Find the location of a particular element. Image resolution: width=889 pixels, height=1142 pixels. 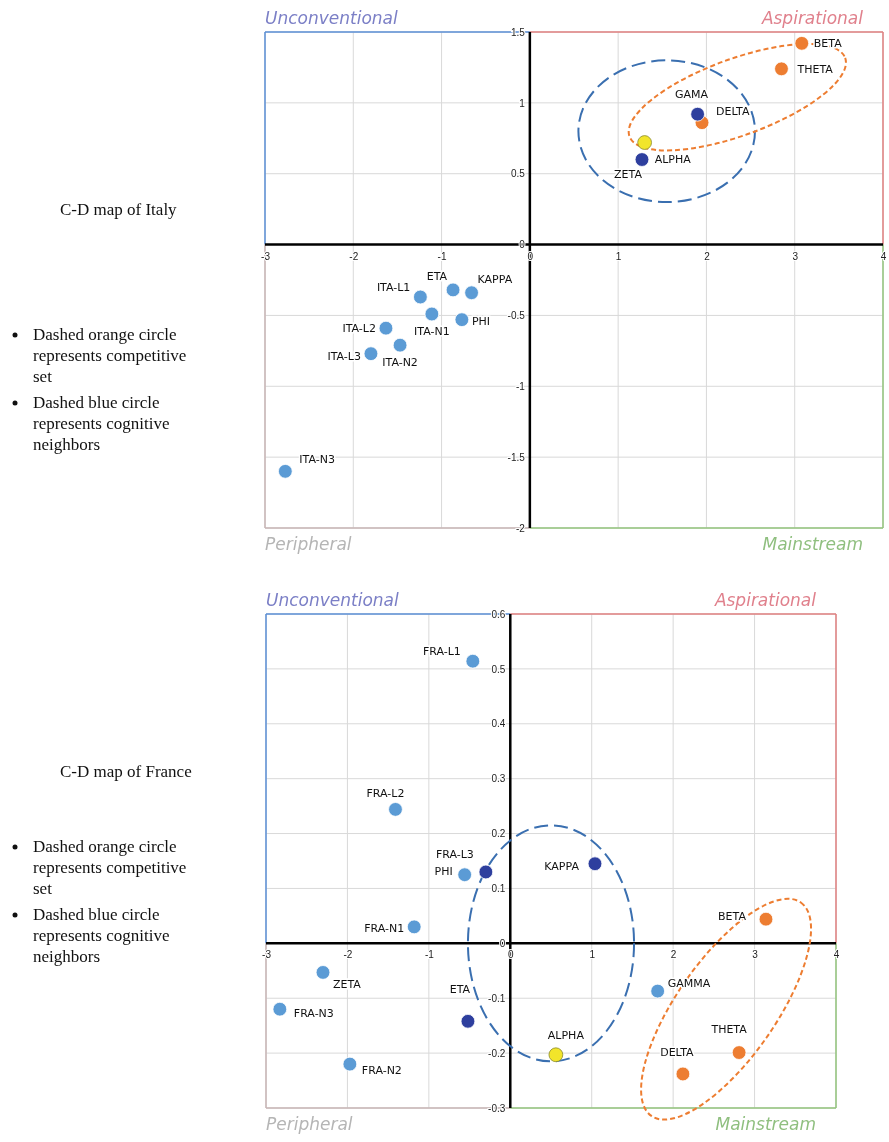

series-label: FRA-L2 is located at coordinates (385, 794).